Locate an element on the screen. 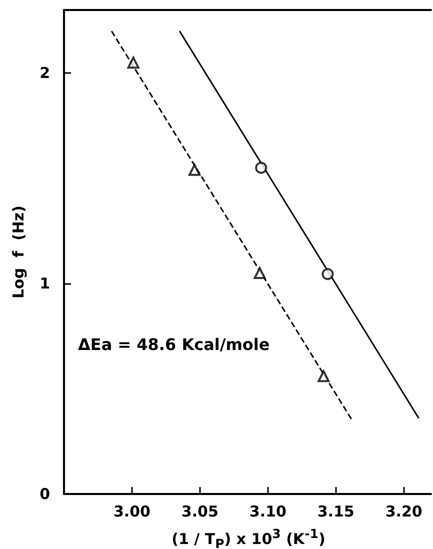 This screenshot has height=549, width=433. y-tick-label: 2 is located at coordinates (45, 73).